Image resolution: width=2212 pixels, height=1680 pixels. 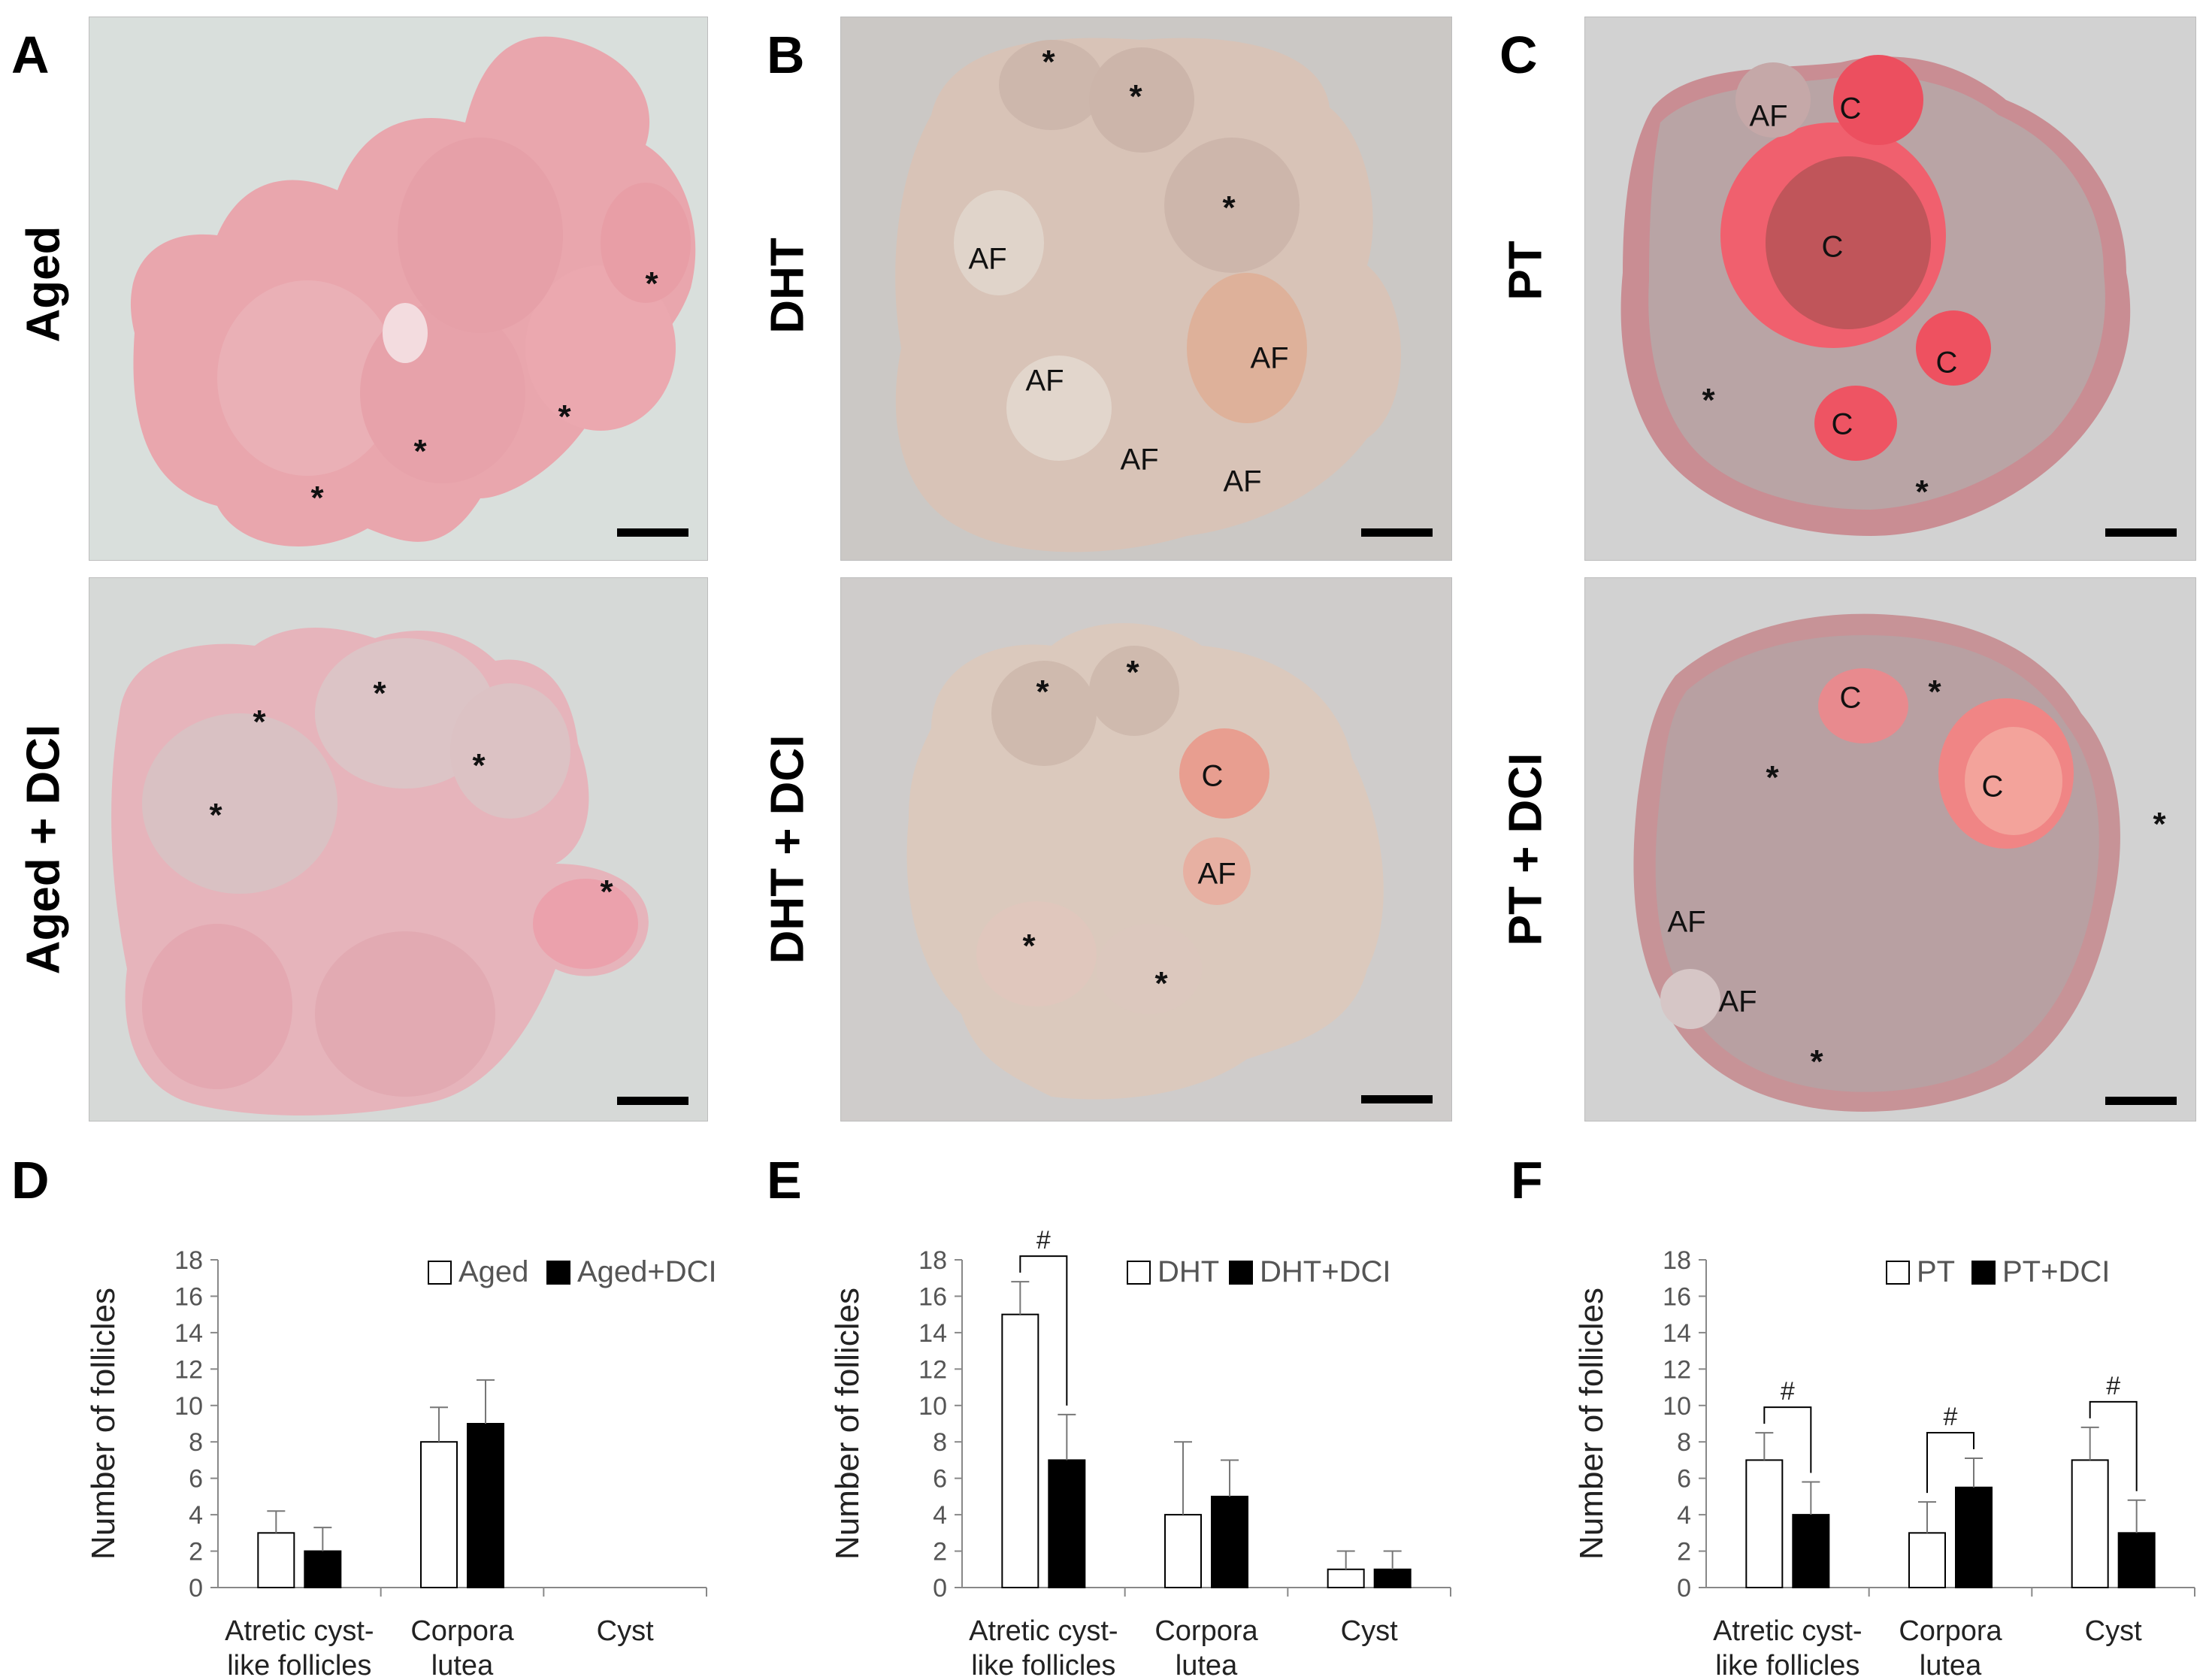 I want to click on ovary-section-dht, so click(x=1148, y=295).